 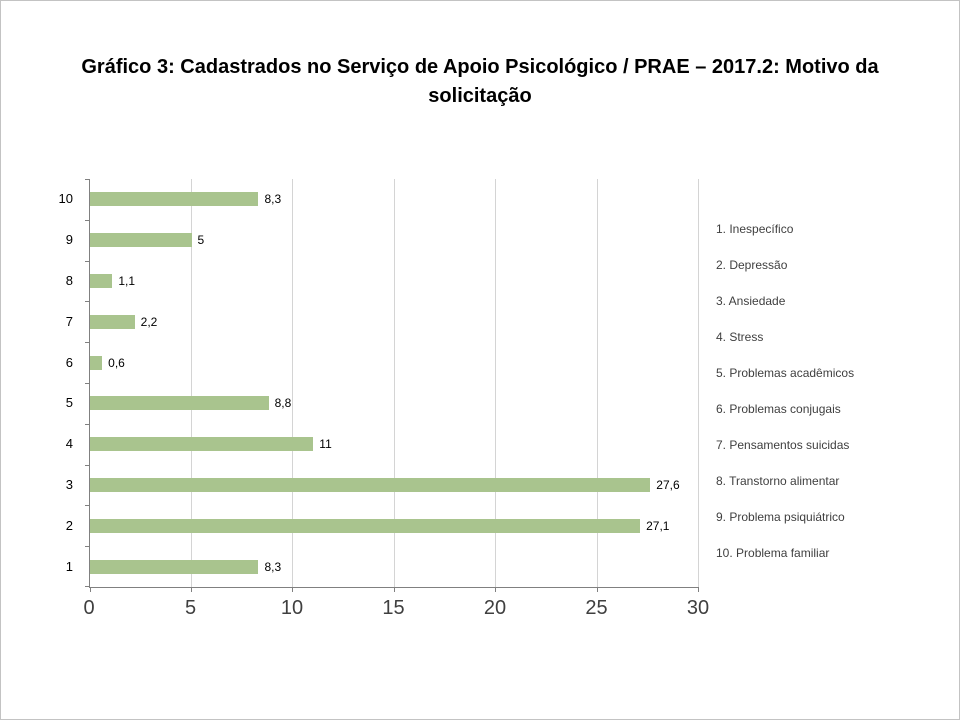 What do you see at coordinates (69, 240) in the screenshot?
I see `y-axis-label: 9` at bounding box center [69, 240].